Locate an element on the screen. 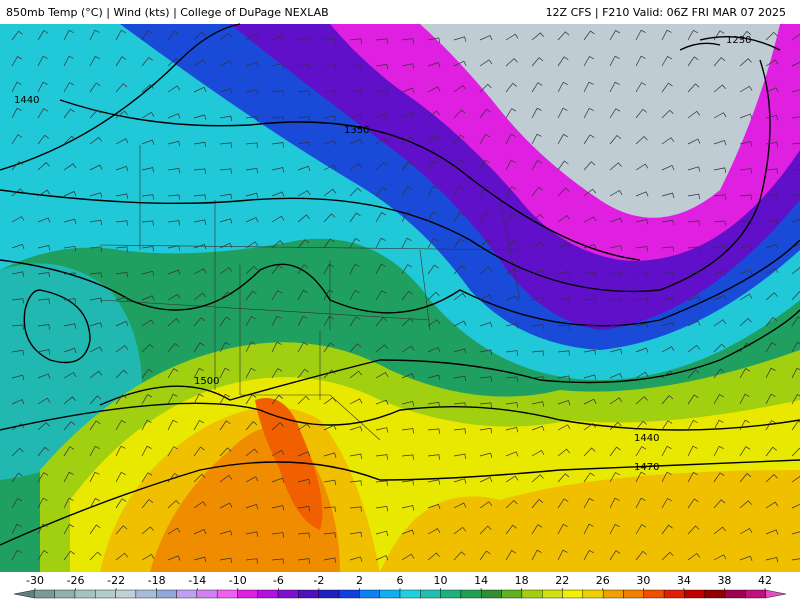 The width and height of the screenshot is (800, 600). contour-label: 1350 is located at coordinates (356, 130).